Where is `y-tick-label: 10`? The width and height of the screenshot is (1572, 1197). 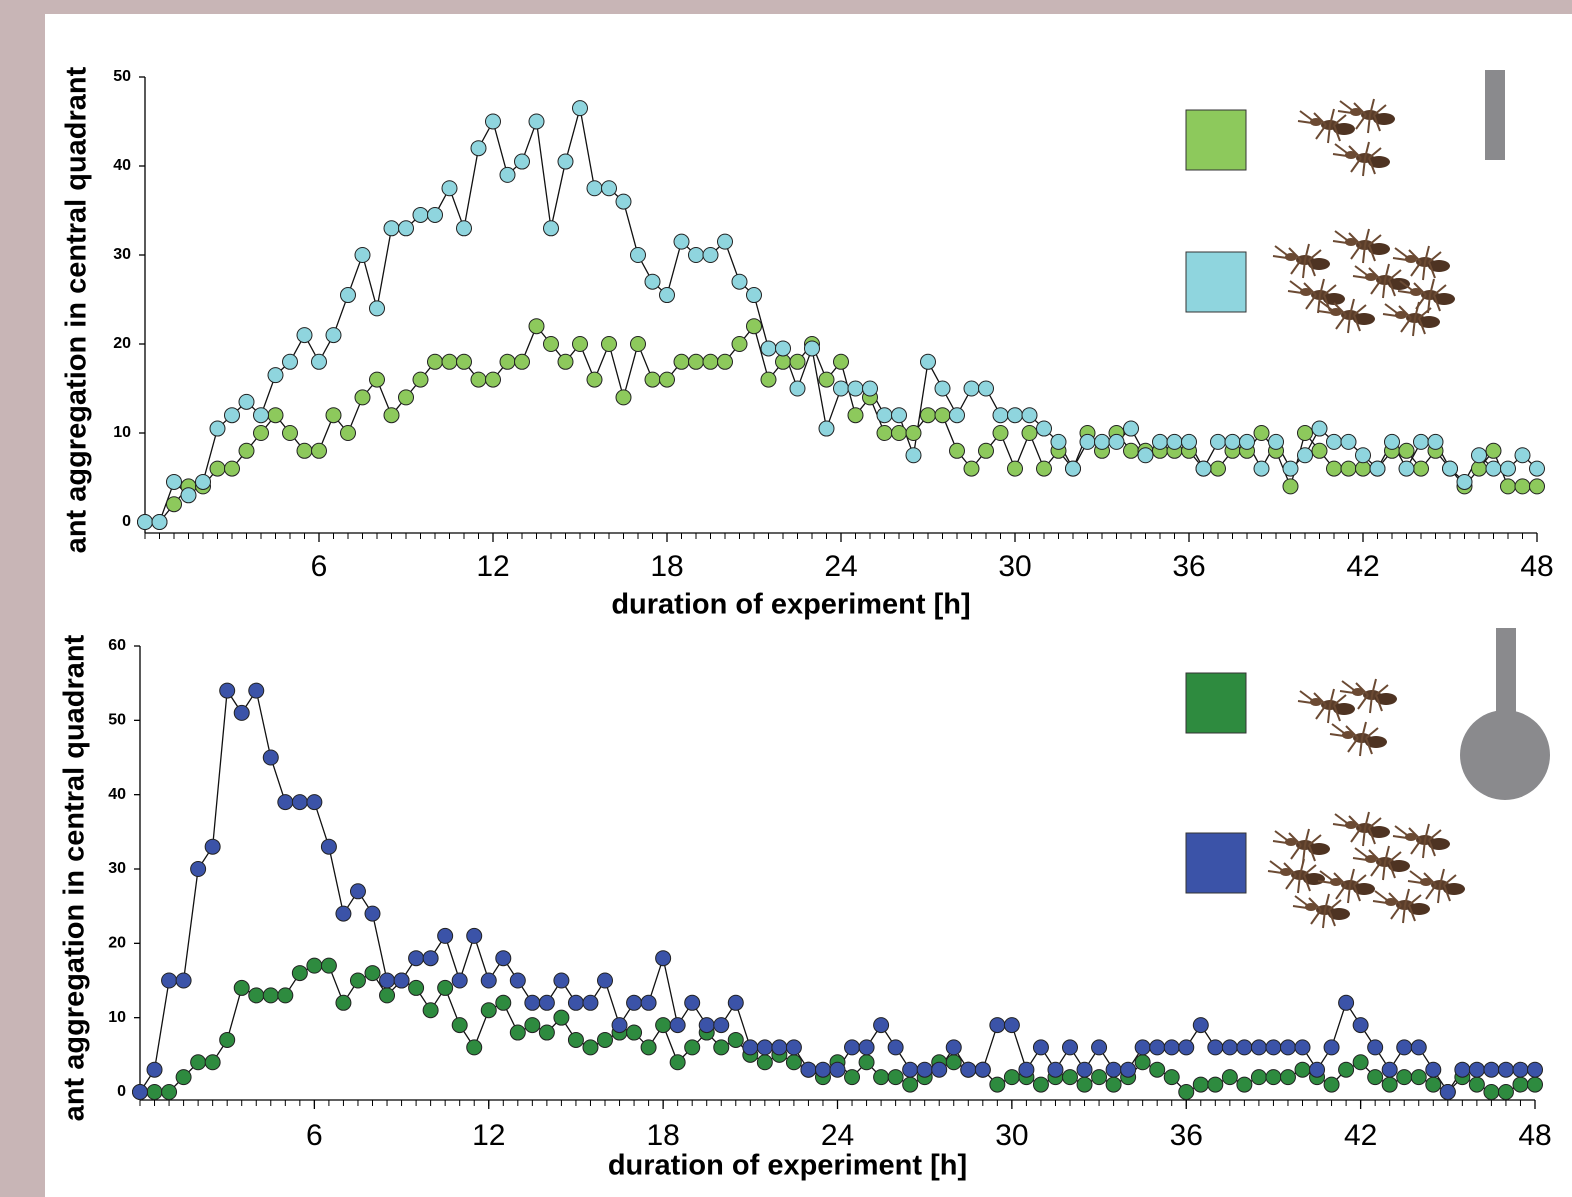
y-tick-label: 10 is located at coordinates (117, 1017).